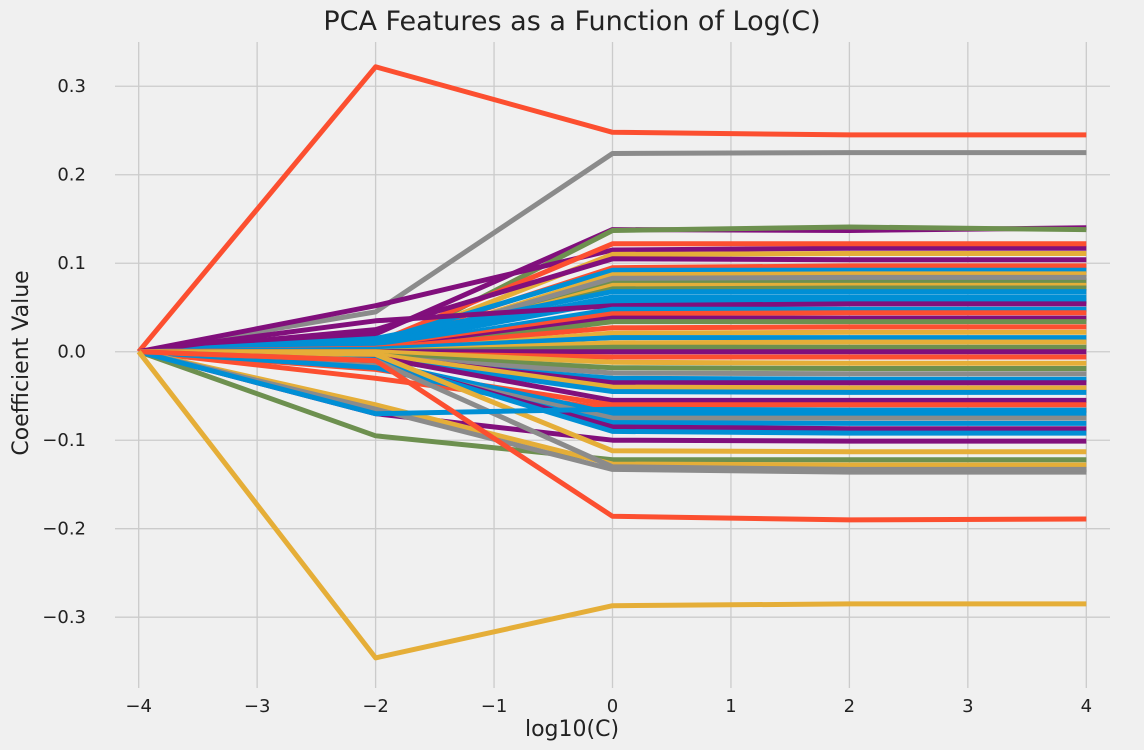  I want to click on x-tick-label: −2, so click(375, 706).